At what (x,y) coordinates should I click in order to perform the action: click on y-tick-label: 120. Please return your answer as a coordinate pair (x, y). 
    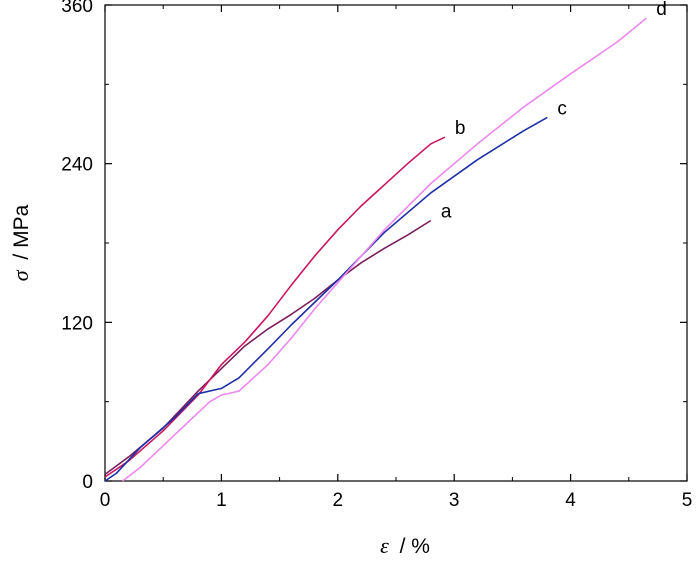
    Looking at the image, I should click on (77, 323).